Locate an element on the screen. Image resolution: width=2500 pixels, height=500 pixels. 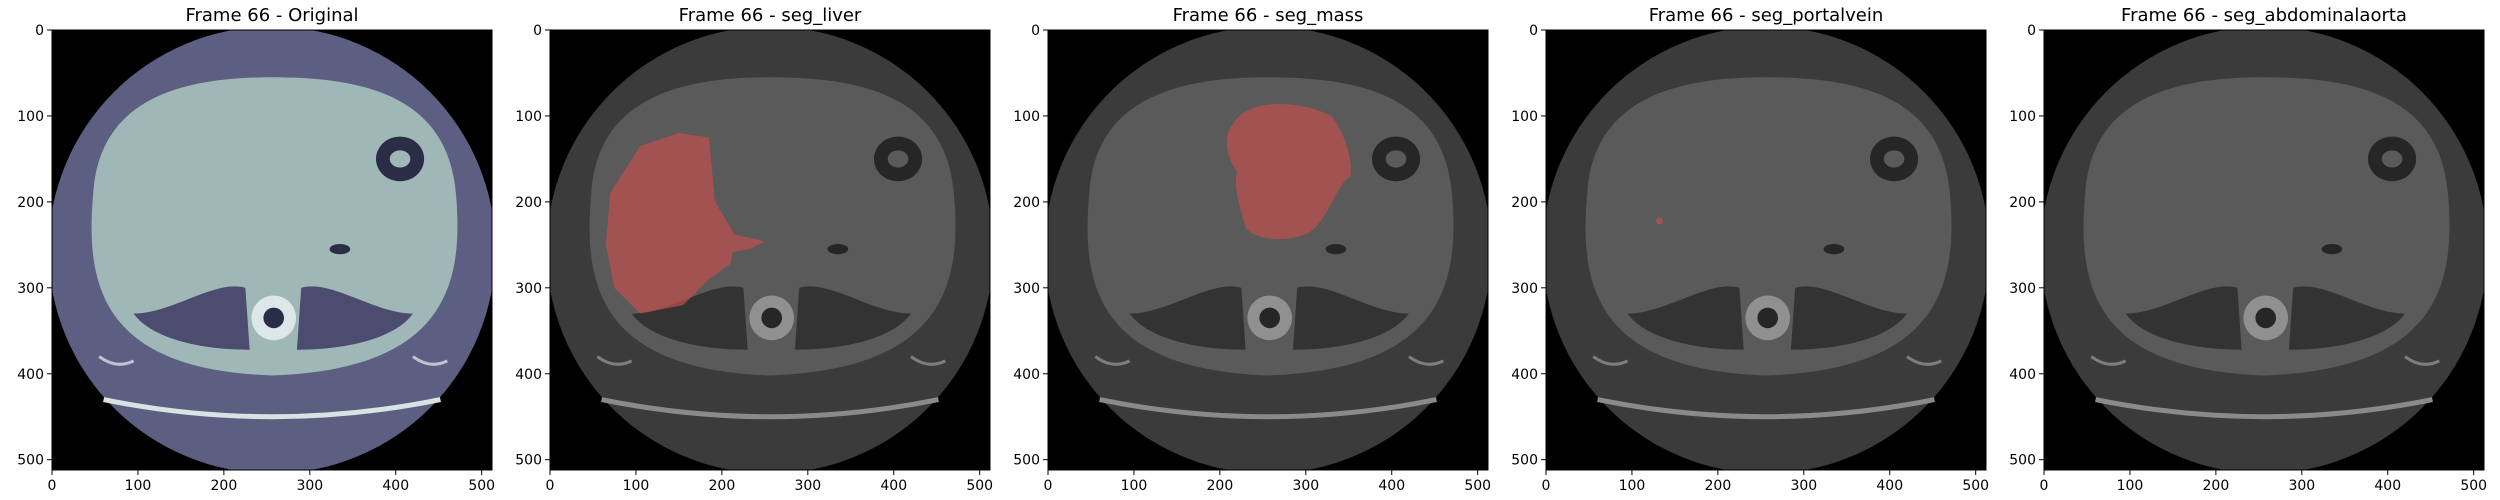
panel-title: Frame 66 - Original is located at coordinates (271, 15).